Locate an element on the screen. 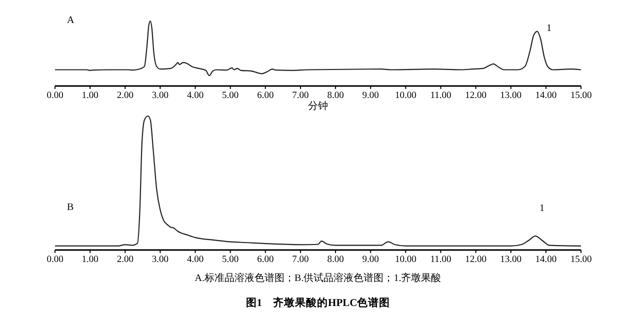 This screenshot has height=329, width=637. x-axis-title: 分钟 is located at coordinates (318, 106).